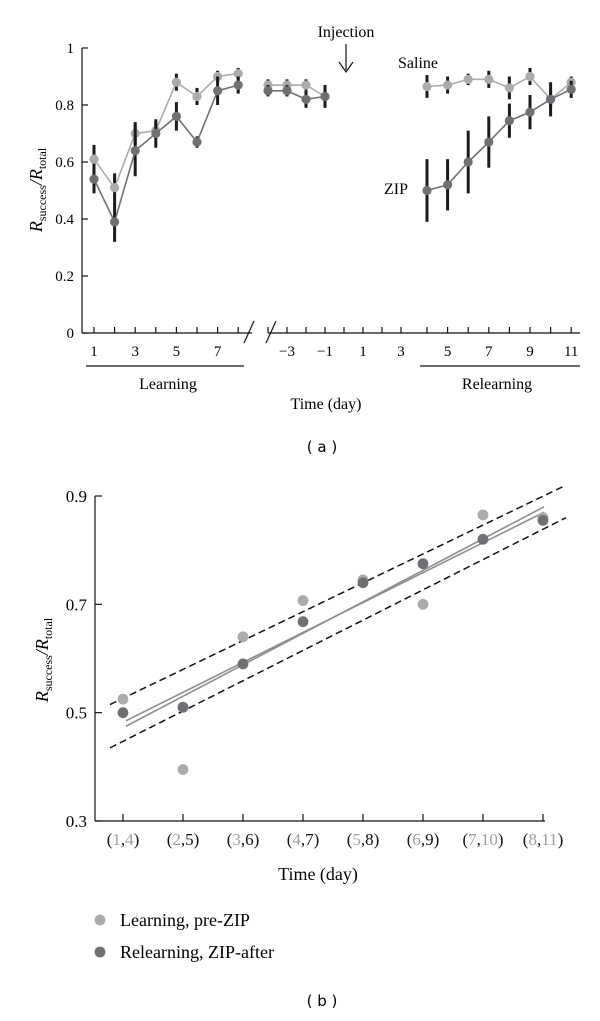 This screenshot has width=600, height=1021. What do you see at coordinates (396, 189) in the screenshot?
I see `zip-label: ZIP` at bounding box center [396, 189].